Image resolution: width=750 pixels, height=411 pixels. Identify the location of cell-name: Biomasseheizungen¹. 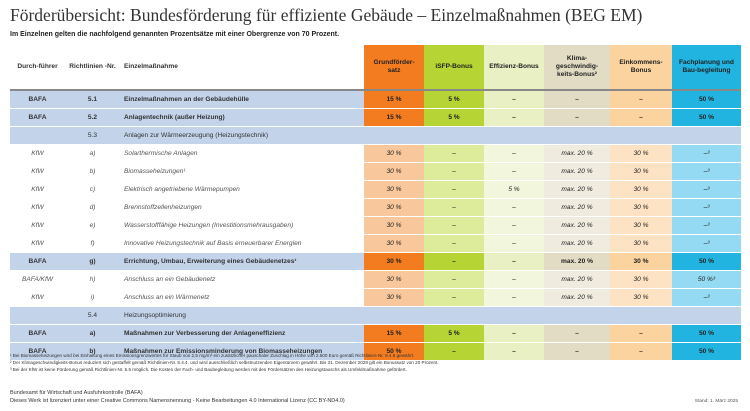
(242, 171).